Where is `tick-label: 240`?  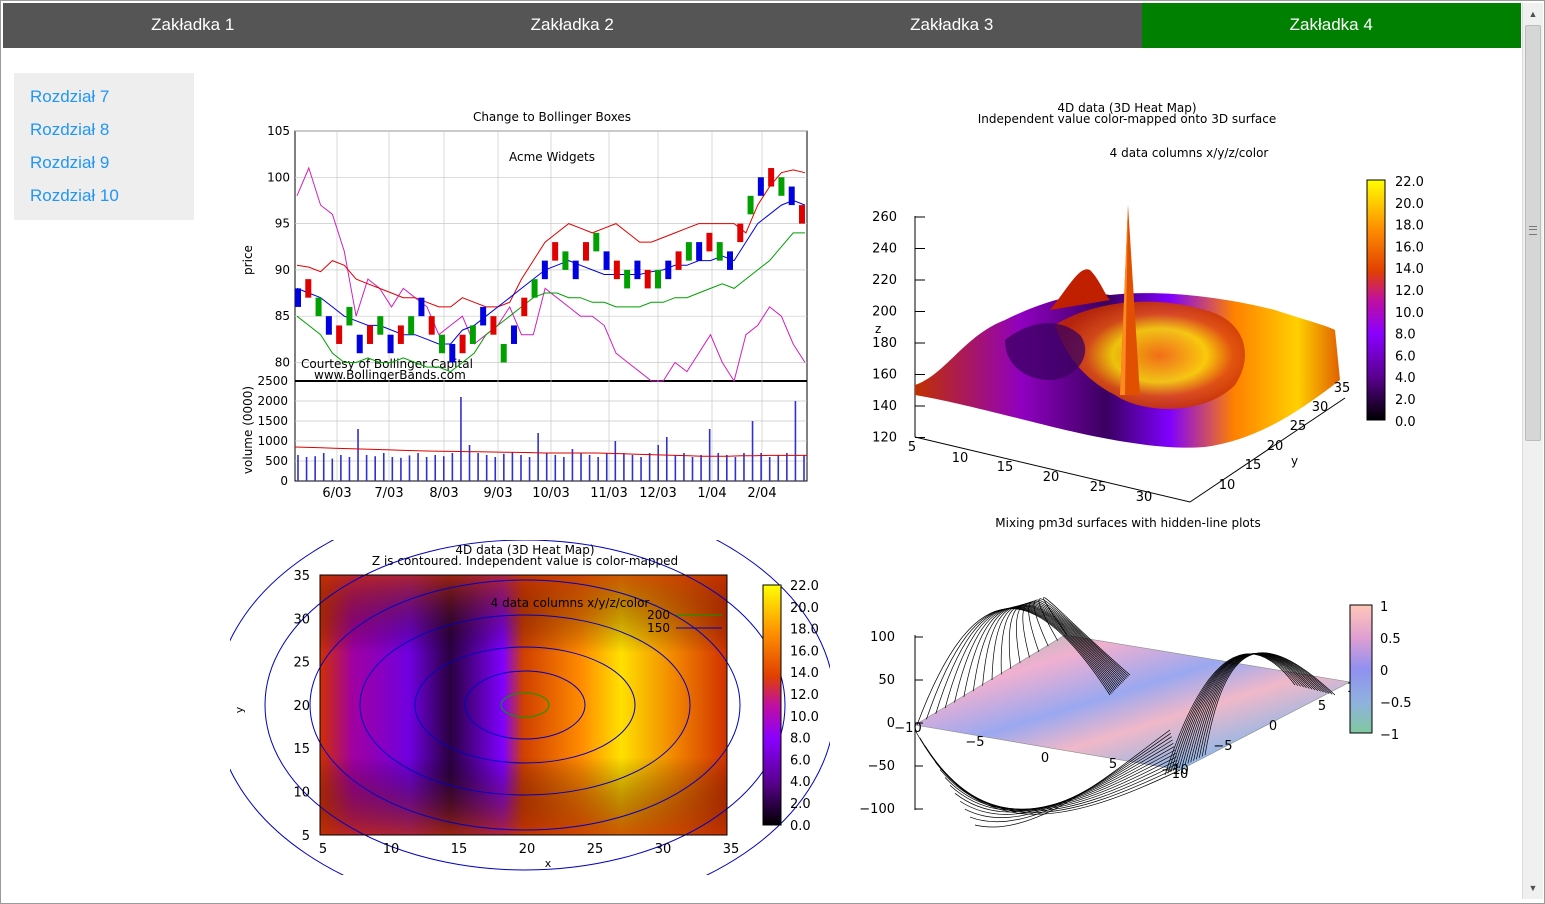 tick-label: 240 is located at coordinates (884, 249).